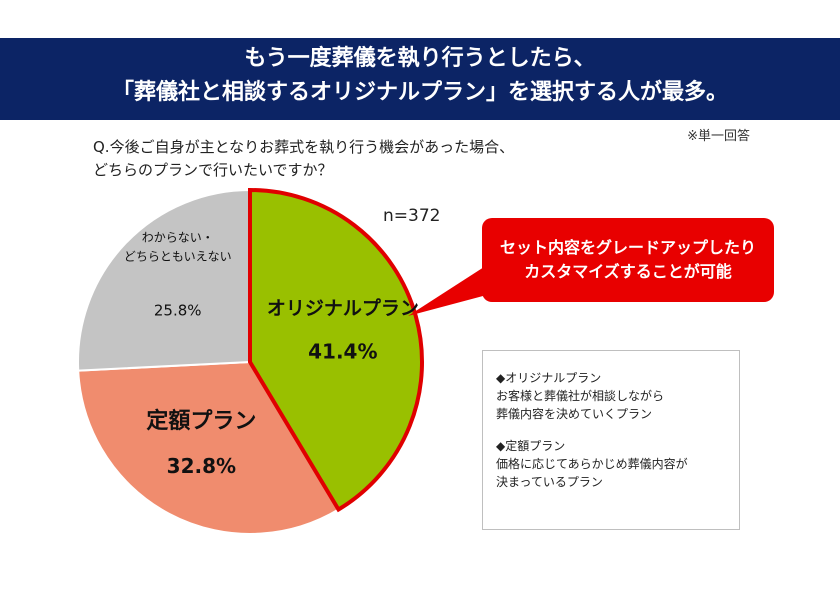  What do you see at coordinates (164, 280) in the screenshot?
I see `undecided-slice` at bounding box center [164, 280].